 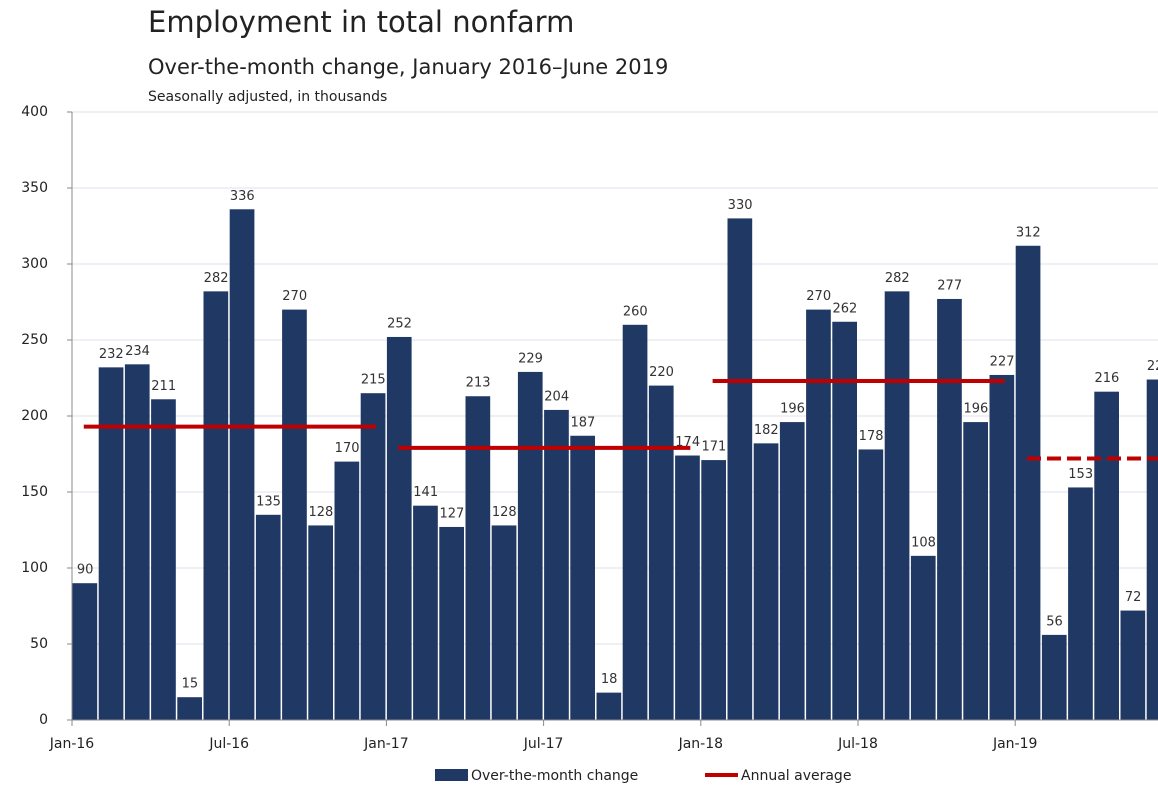 I want to click on data-label: 216, so click(x=1106, y=378).